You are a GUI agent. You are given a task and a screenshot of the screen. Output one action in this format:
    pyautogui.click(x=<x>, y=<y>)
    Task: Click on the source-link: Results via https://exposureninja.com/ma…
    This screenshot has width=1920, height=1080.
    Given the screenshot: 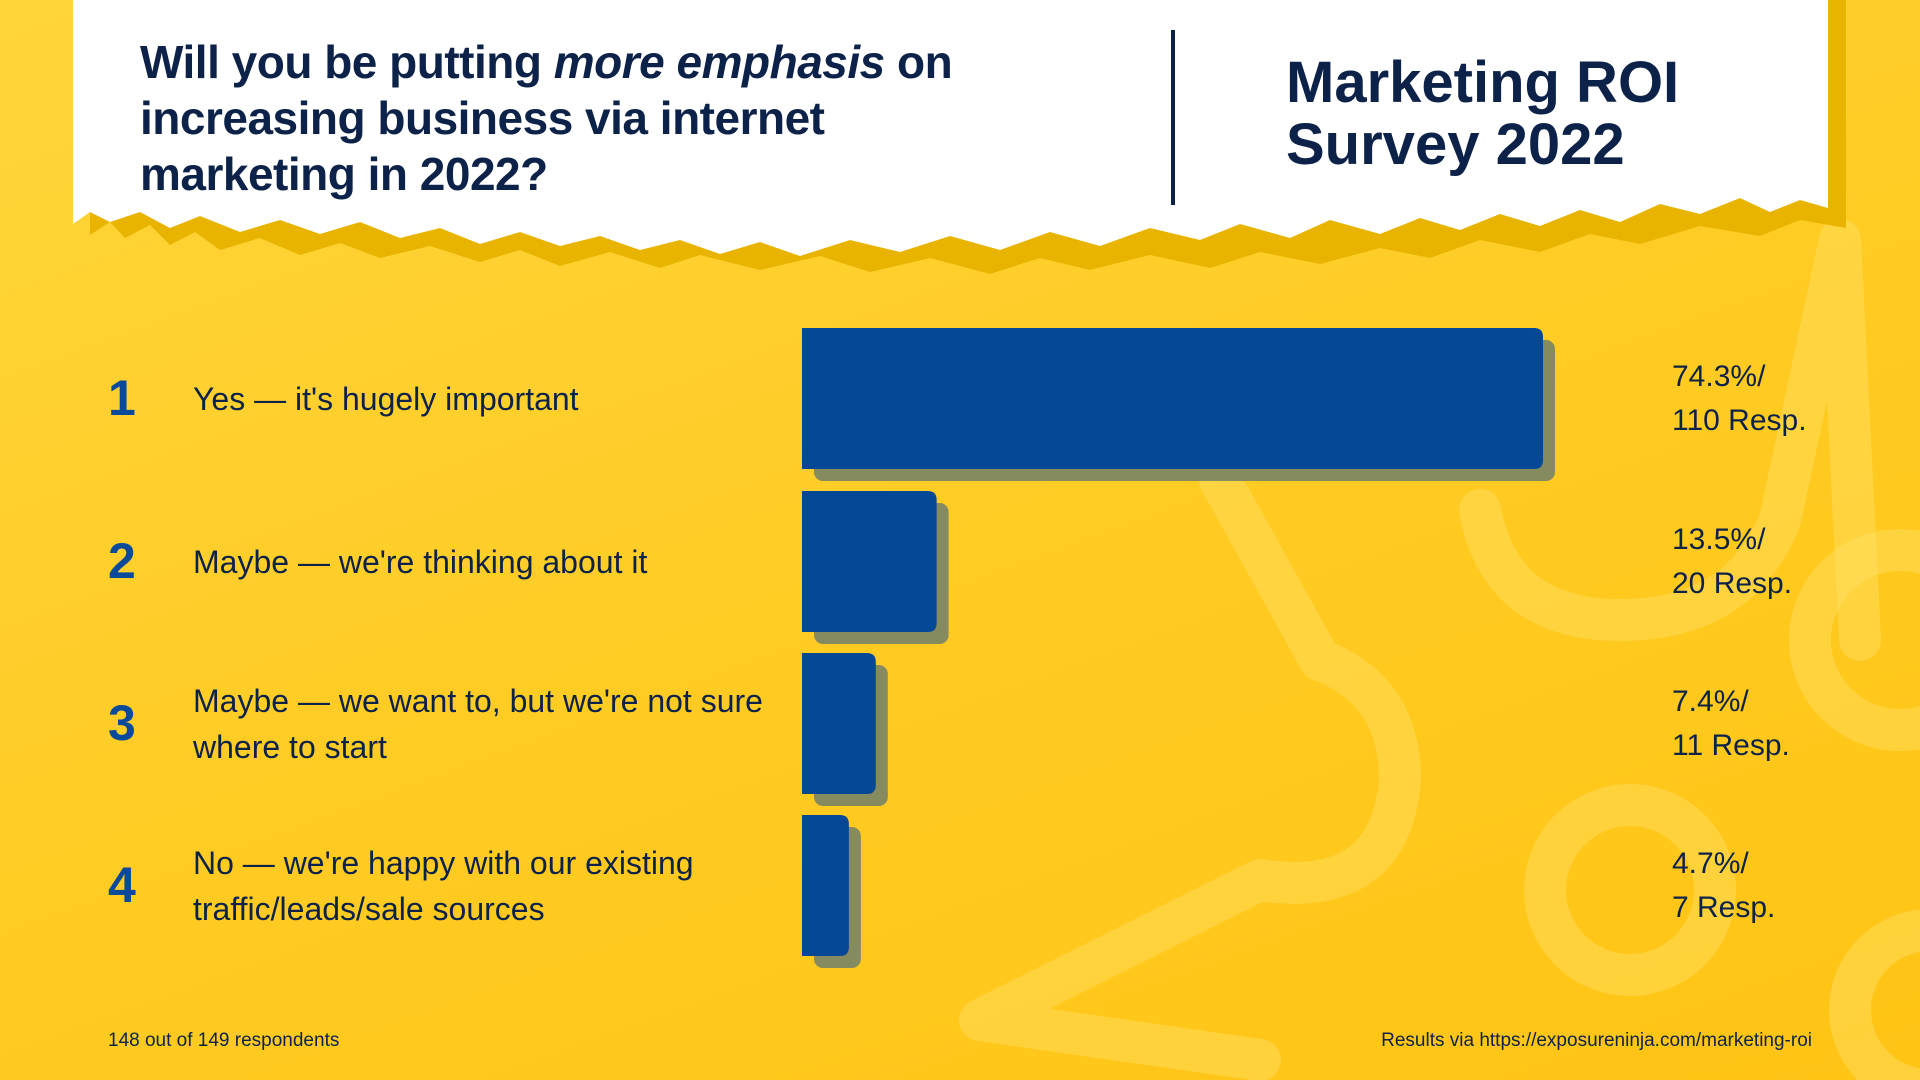 What is the action you would take?
    pyautogui.click(x=1596, y=1040)
    